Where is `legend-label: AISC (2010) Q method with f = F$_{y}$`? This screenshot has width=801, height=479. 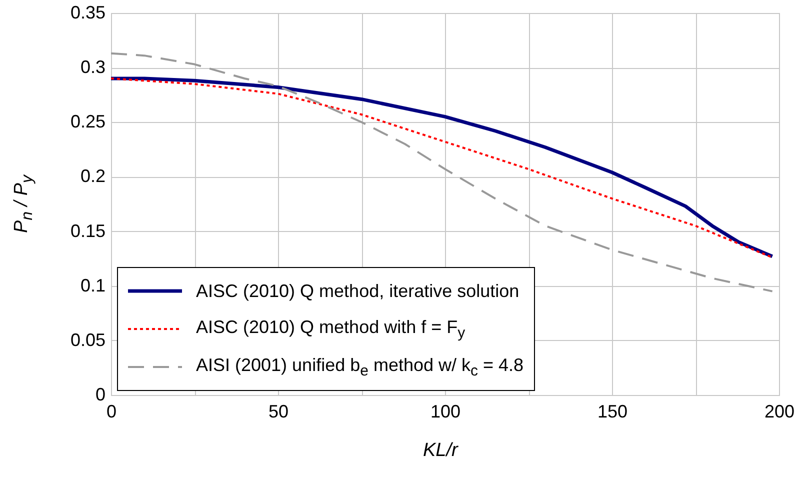
legend-label: AISC (2010) Q method with f = F$_{y}$ is located at coordinates (331, 329).